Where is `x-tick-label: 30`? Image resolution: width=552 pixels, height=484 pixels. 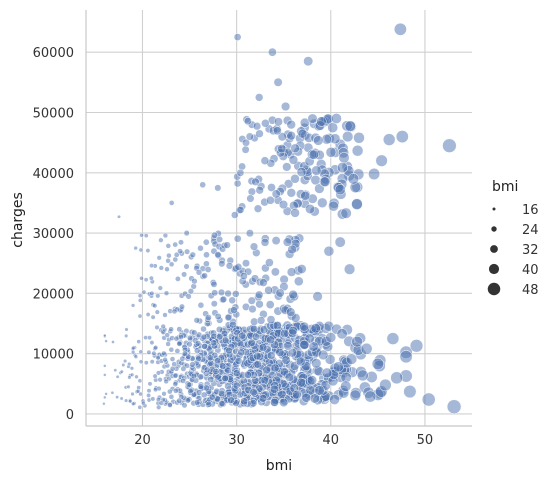
x-tick-label: 30 is located at coordinates (236, 440).